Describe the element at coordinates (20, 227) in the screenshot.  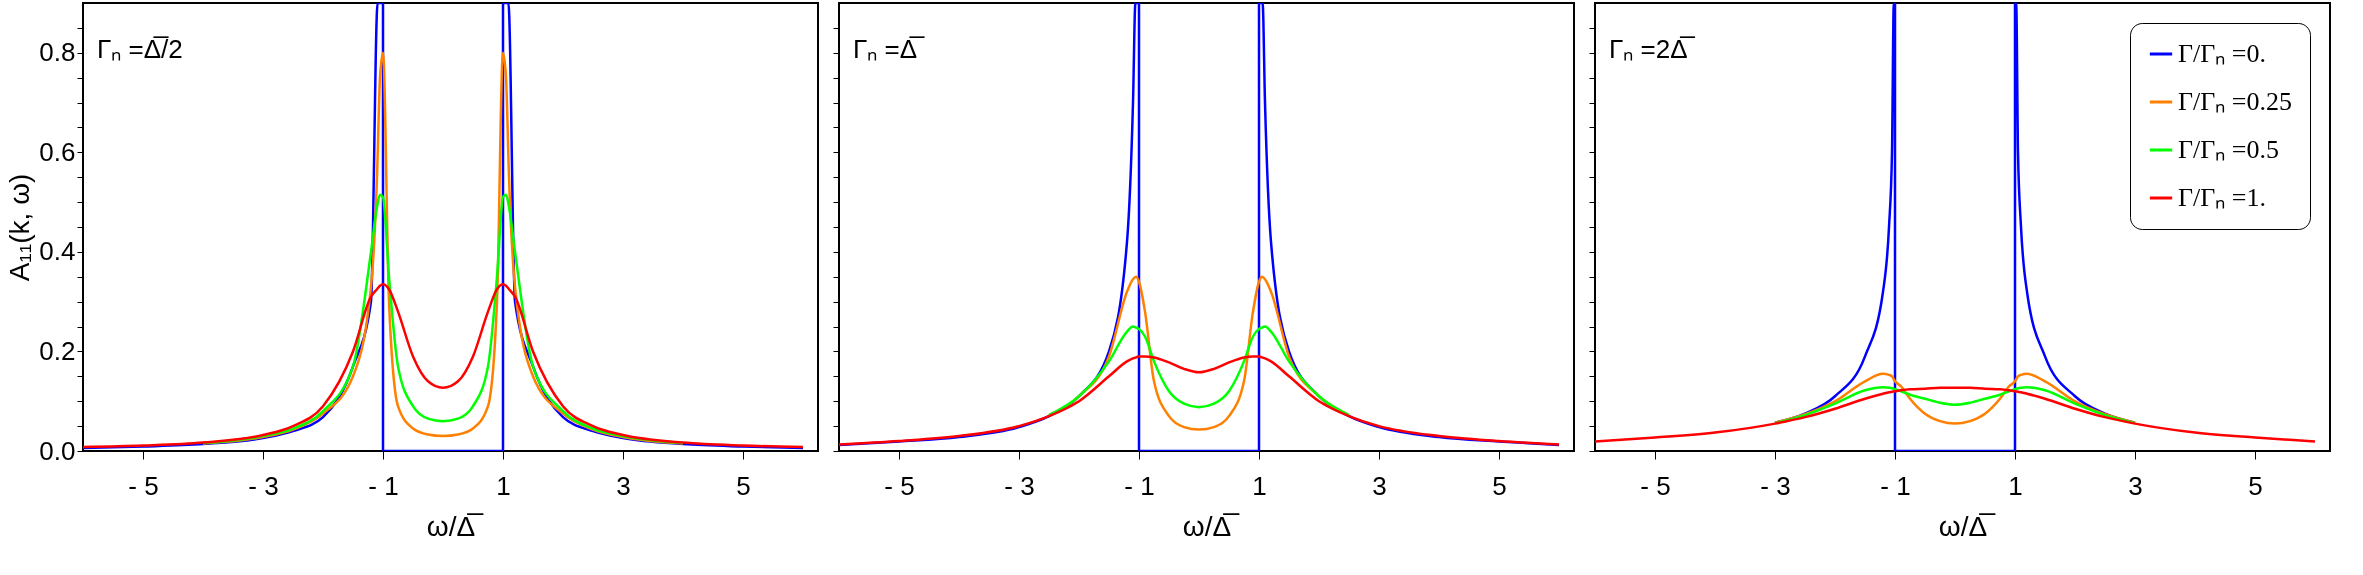
I see `y-axis-title: A₁₁(k, ω)` at that location.